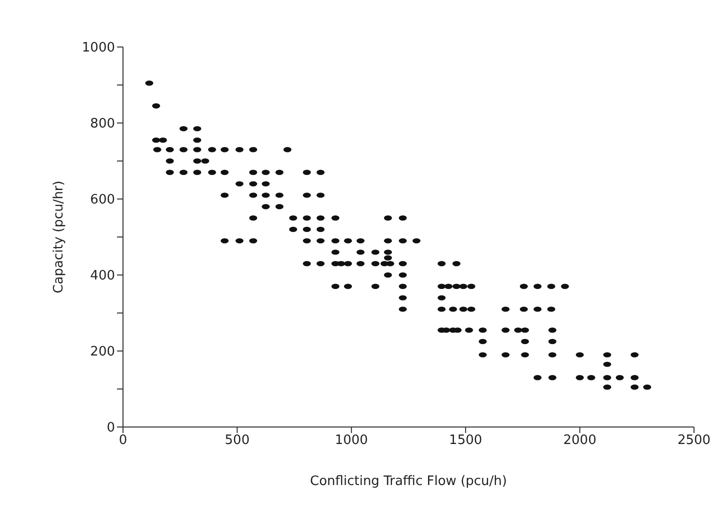  Describe the element at coordinates (110, 428) in the screenshot. I see `y-tick-label: 0` at that location.